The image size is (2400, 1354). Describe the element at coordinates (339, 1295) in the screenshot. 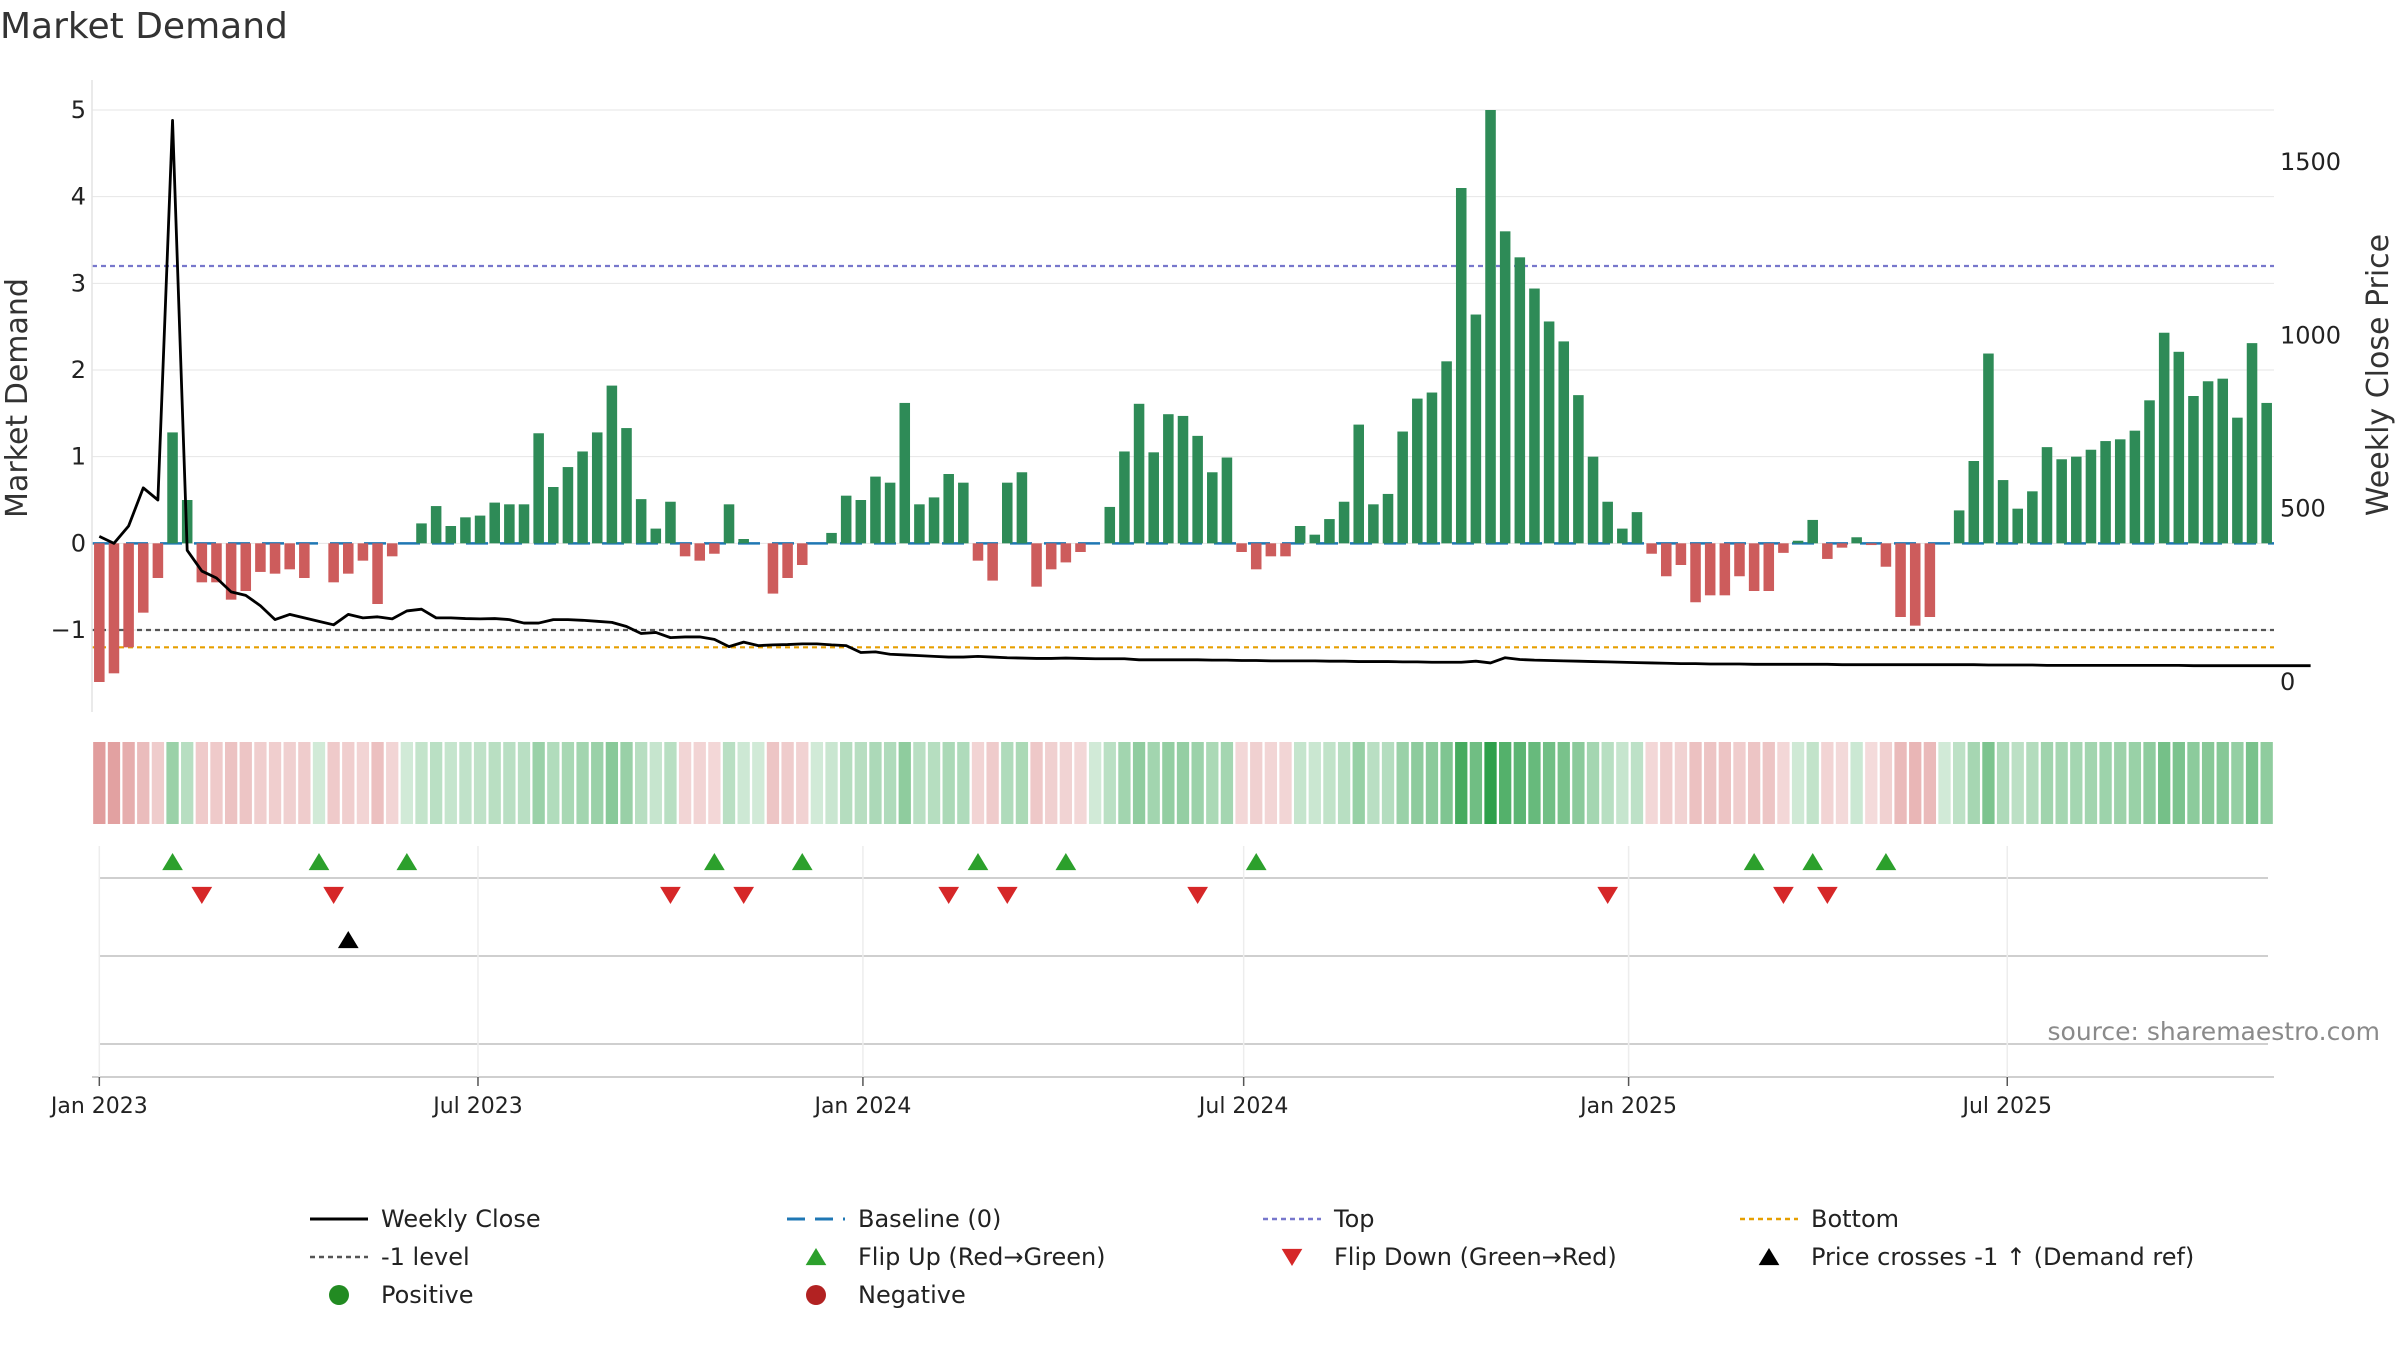

I see `legend-swatch-circle` at that location.